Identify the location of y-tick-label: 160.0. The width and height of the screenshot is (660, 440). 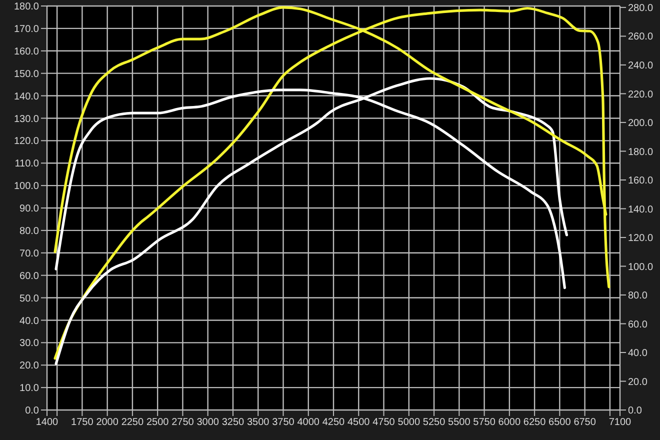
(27, 52).